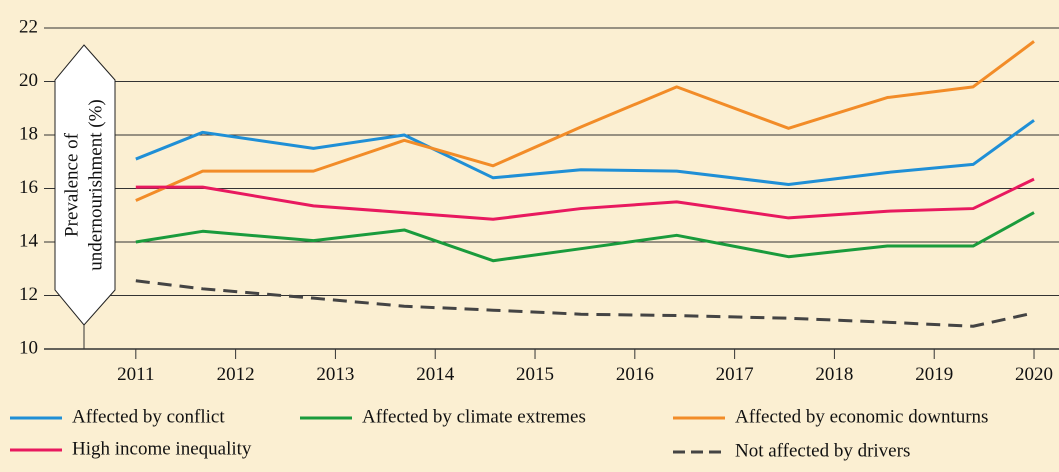 The width and height of the screenshot is (1059, 472). What do you see at coordinates (1034, 374) in the screenshot?
I see `x-tick-label: 2020` at bounding box center [1034, 374].